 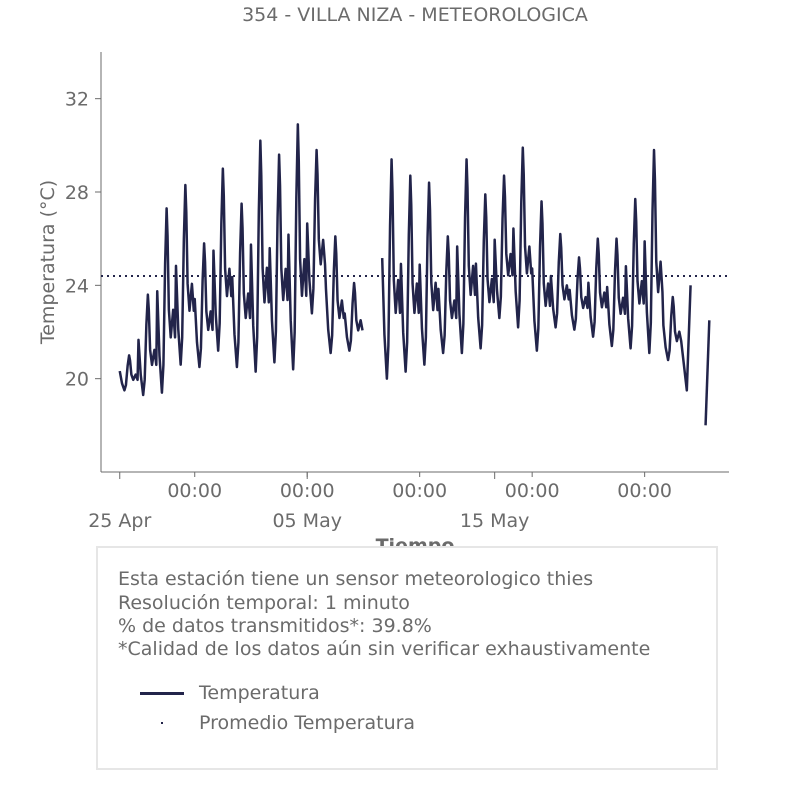 What do you see at coordinates (48, 262) in the screenshot?
I see `y-axis-label: Temperatura (°C)` at bounding box center [48, 262].